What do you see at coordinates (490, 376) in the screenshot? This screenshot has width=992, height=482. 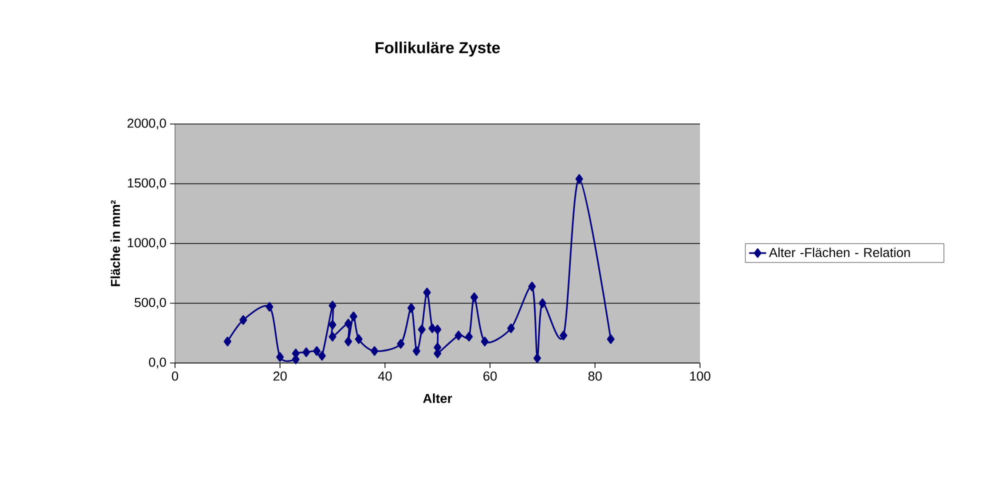 I see `x-tick-label: 60` at bounding box center [490, 376].